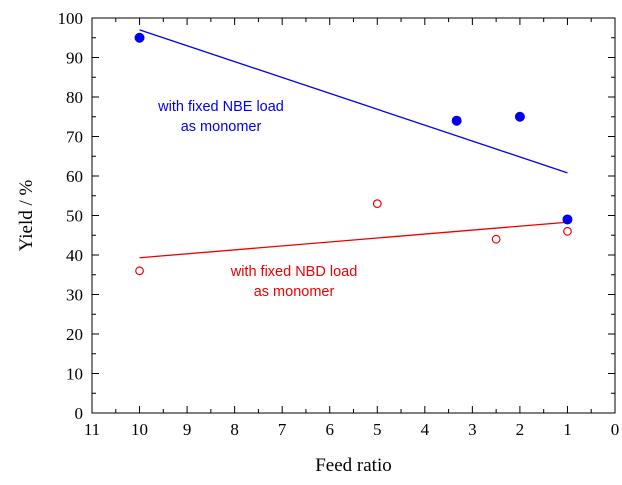  Describe the element at coordinates (79, 413) in the screenshot. I see `y-tick-label: 0` at that location.